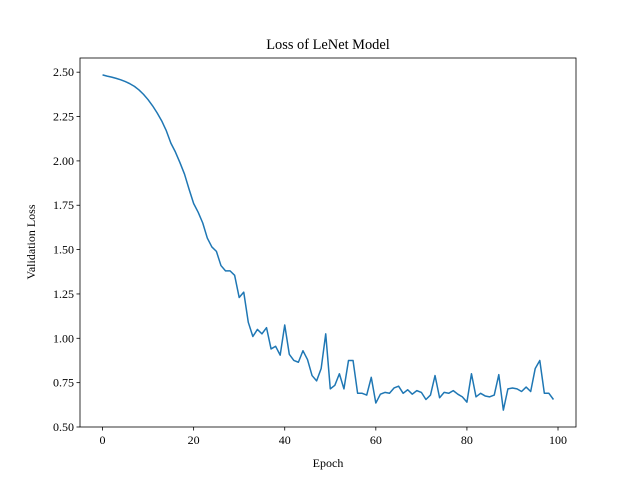 The height and width of the screenshot is (480, 640). I want to click on chart-title: Loss of LeNet Model, so click(328, 45).